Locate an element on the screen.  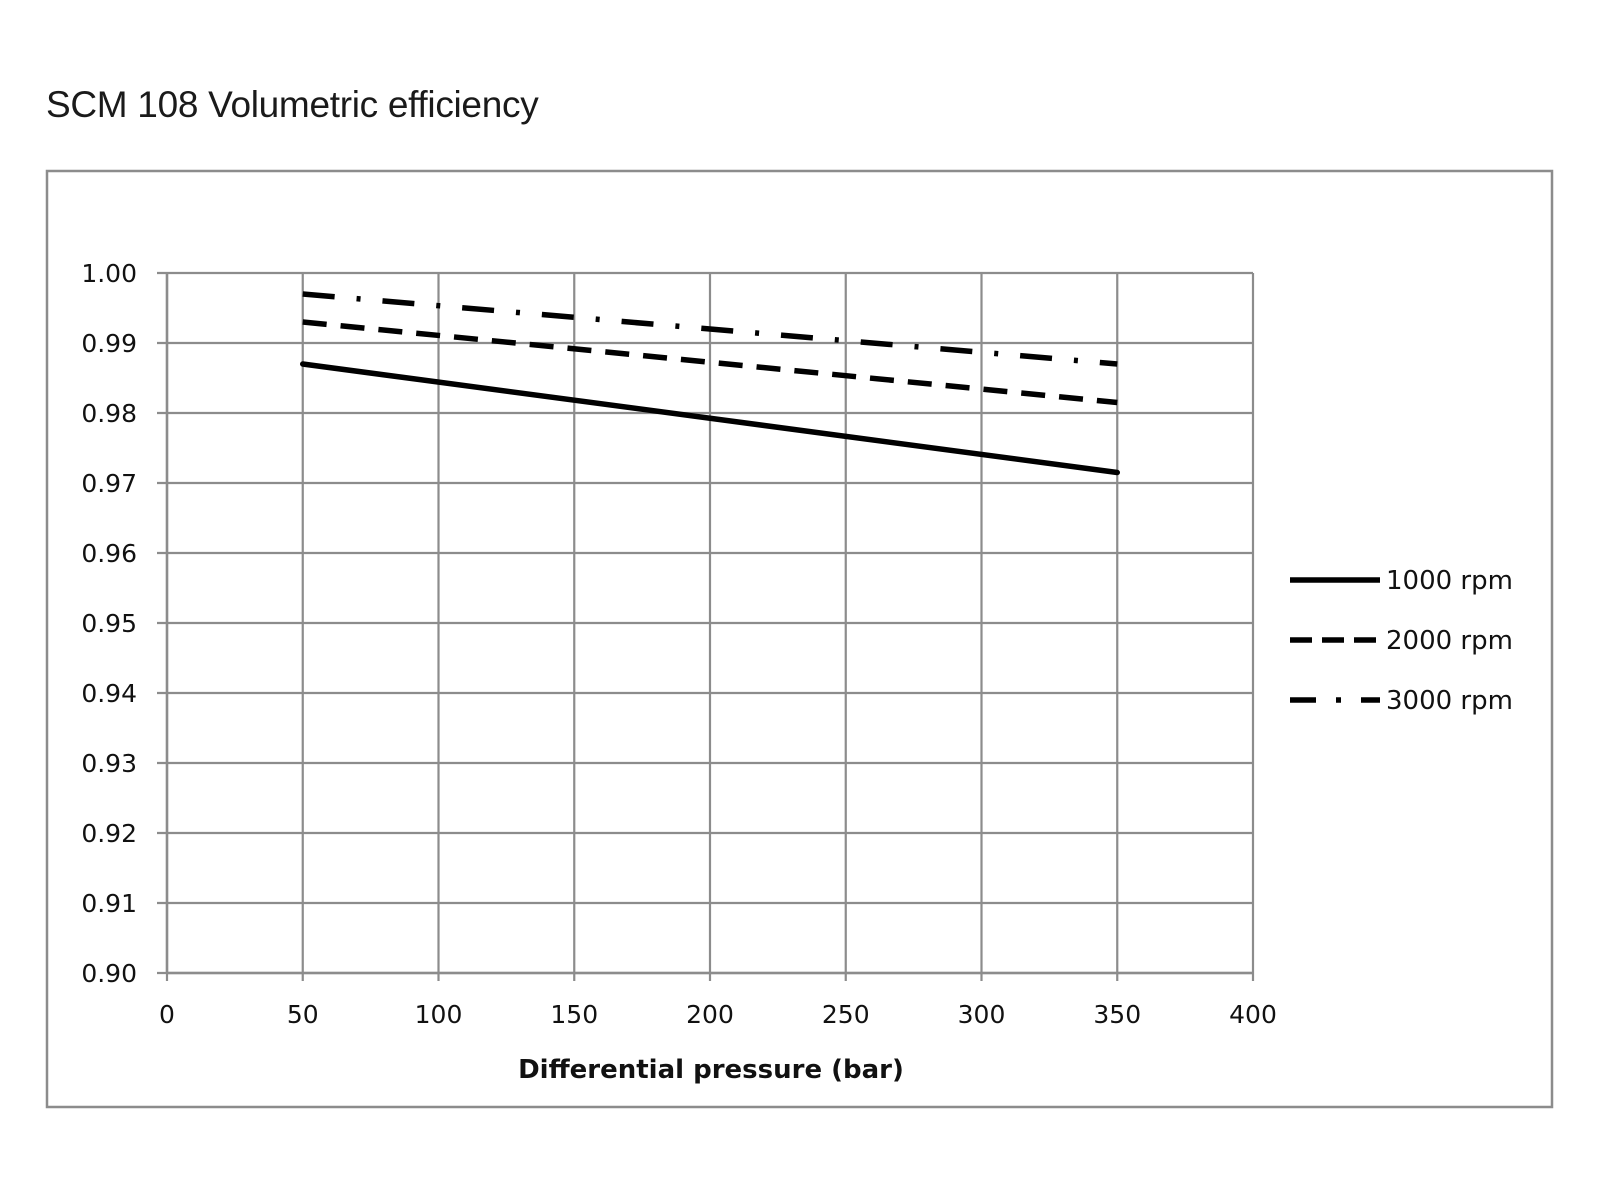
x-tick-label: 0 is located at coordinates (167, 1014).